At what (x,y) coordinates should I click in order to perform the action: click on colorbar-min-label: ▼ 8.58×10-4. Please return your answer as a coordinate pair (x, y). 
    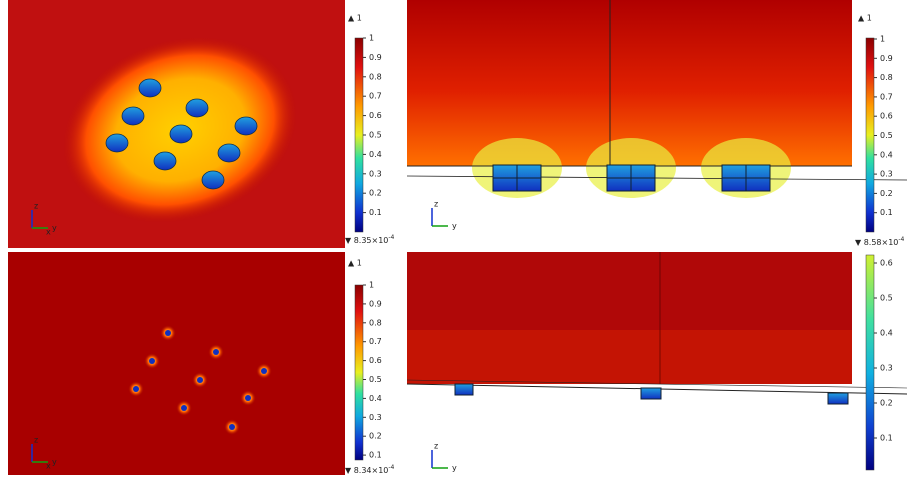
    Looking at the image, I should click on (880, 241).